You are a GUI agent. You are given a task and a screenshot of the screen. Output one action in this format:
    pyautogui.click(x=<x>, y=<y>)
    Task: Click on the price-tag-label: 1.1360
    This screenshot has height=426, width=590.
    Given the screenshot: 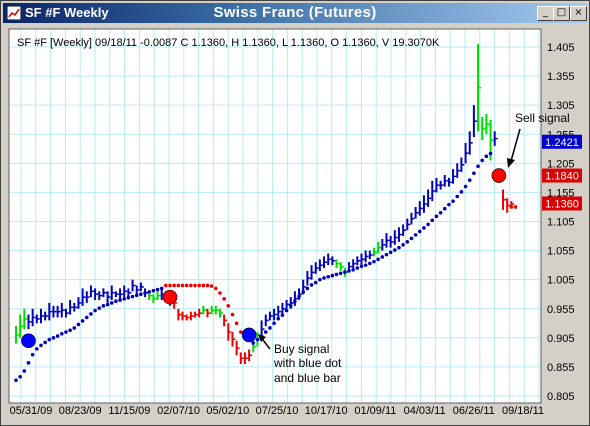 What is the action you would take?
    pyautogui.click(x=562, y=204)
    